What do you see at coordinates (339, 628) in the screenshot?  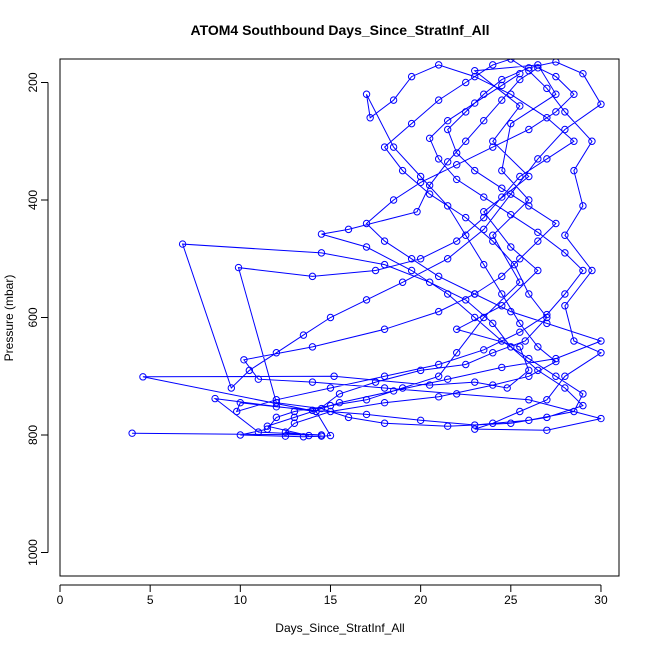 I see `x-axis-label: Days_Since_StratInf_All` at bounding box center [339, 628].